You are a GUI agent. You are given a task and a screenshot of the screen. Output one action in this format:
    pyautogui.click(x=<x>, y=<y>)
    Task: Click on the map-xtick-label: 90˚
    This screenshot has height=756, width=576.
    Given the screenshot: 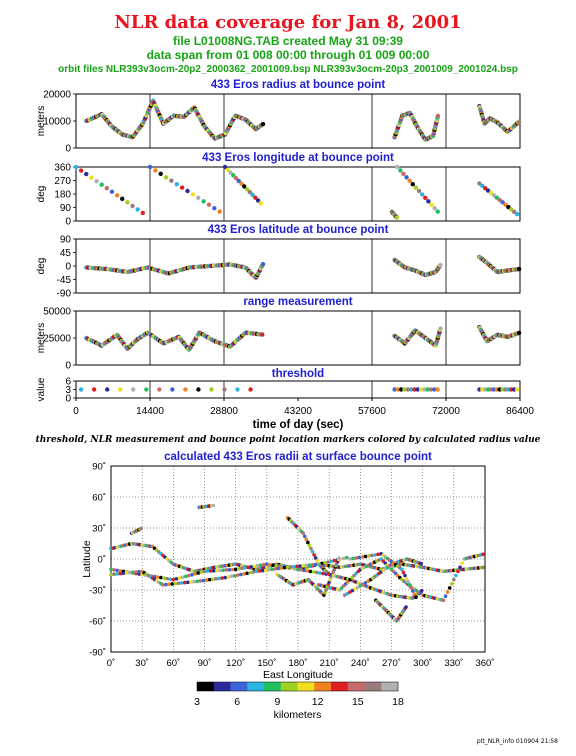 What is the action you would take?
    pyautogui.click(x=205, y=663)
    